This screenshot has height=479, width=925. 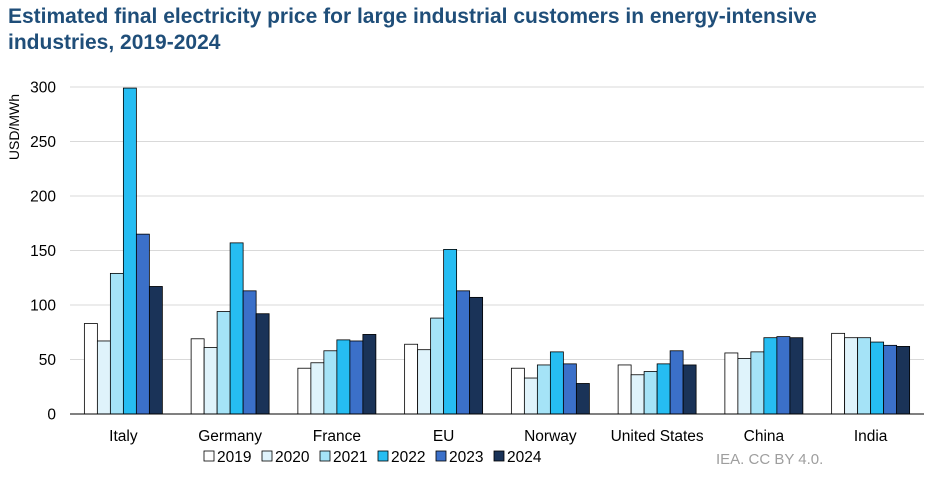 What do you see at coordinates (796, 376) in the screenshot?
I see `bar-2024-china` at bounding box center [796, 376].